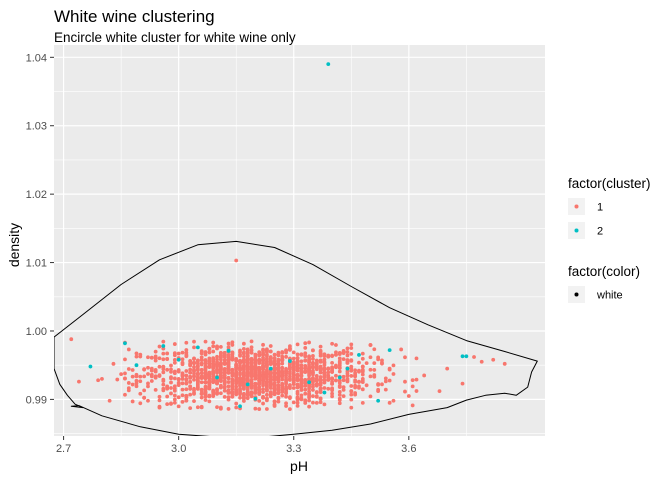 The image size is (672, 480). Describe the element at coordinates (236, 445) in the screenshot. I see `x-axis: 2.7 3.0 3.3 3.6` at that location.